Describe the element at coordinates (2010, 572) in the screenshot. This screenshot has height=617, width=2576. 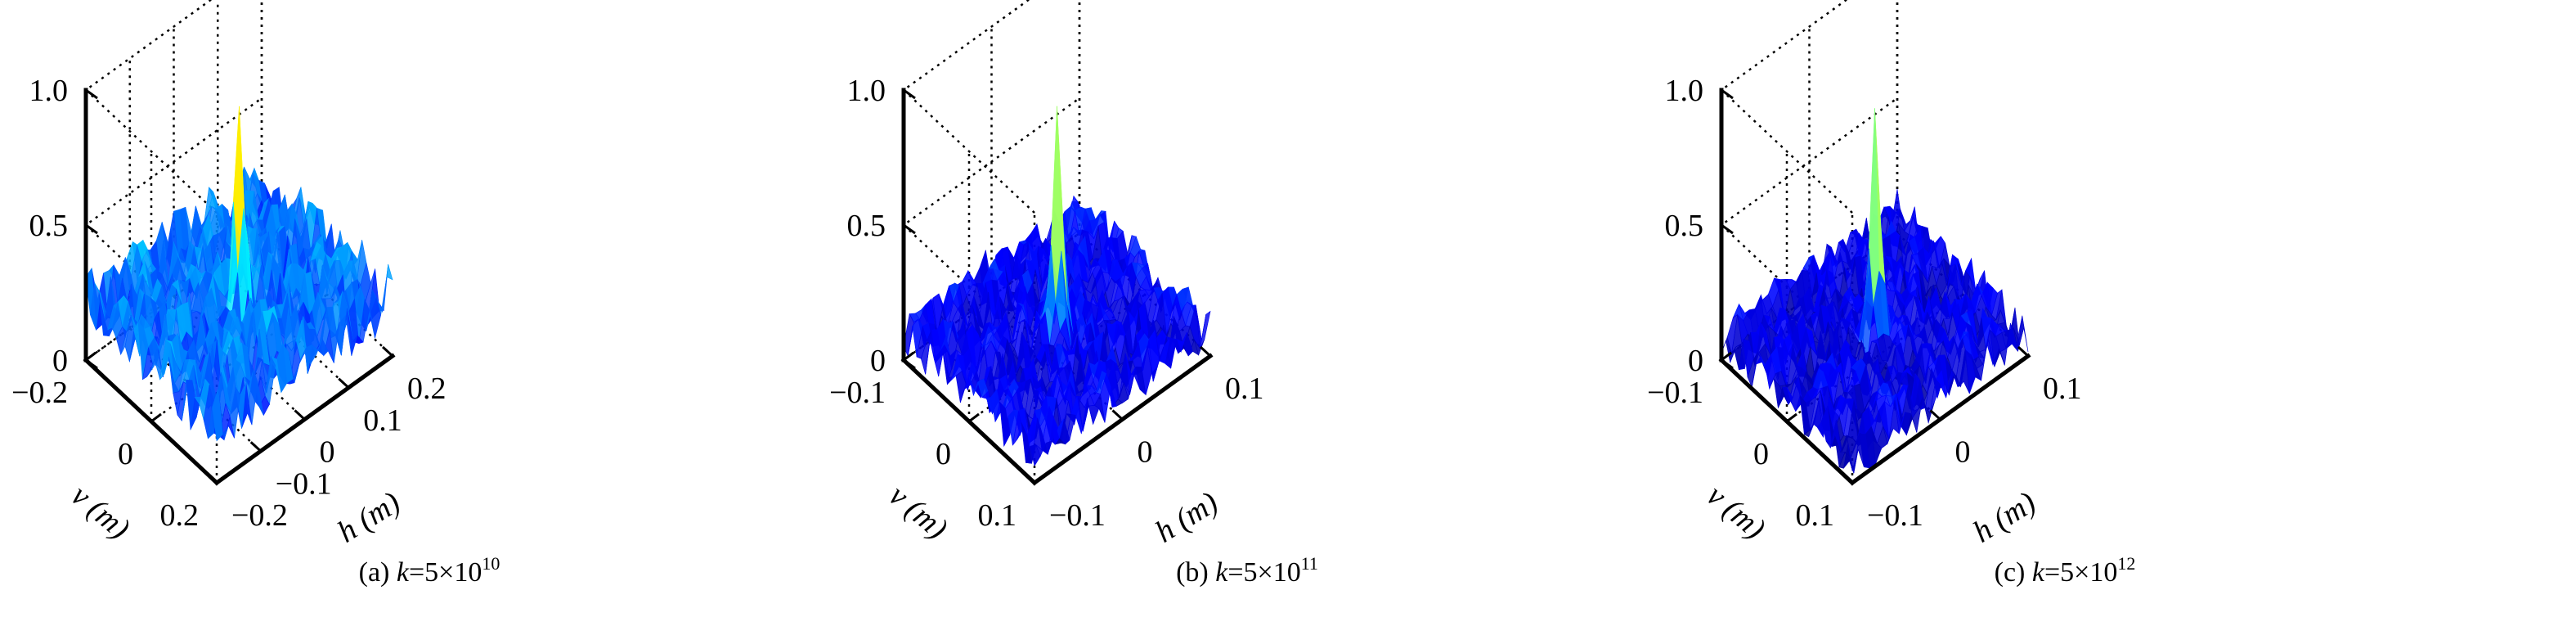
I see `caption-prefix: (c)` at that location.